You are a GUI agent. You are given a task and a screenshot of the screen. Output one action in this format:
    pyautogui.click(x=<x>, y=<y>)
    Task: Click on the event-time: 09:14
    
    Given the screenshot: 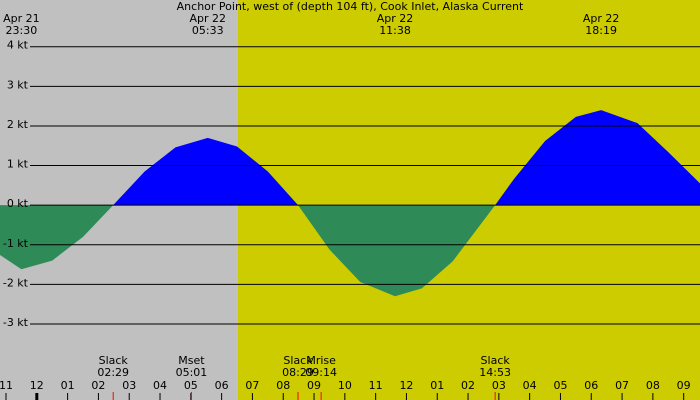 What is the action you would take?
    pyautogui.click(x=321, y=372)
    